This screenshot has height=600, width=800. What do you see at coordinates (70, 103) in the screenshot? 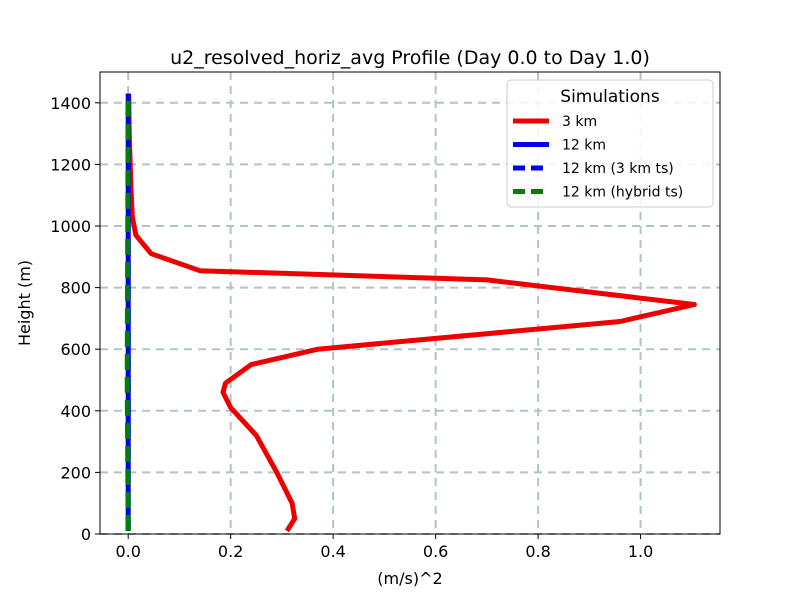
I see `y-tick-label: 1400` at bounding box center [70, 103].